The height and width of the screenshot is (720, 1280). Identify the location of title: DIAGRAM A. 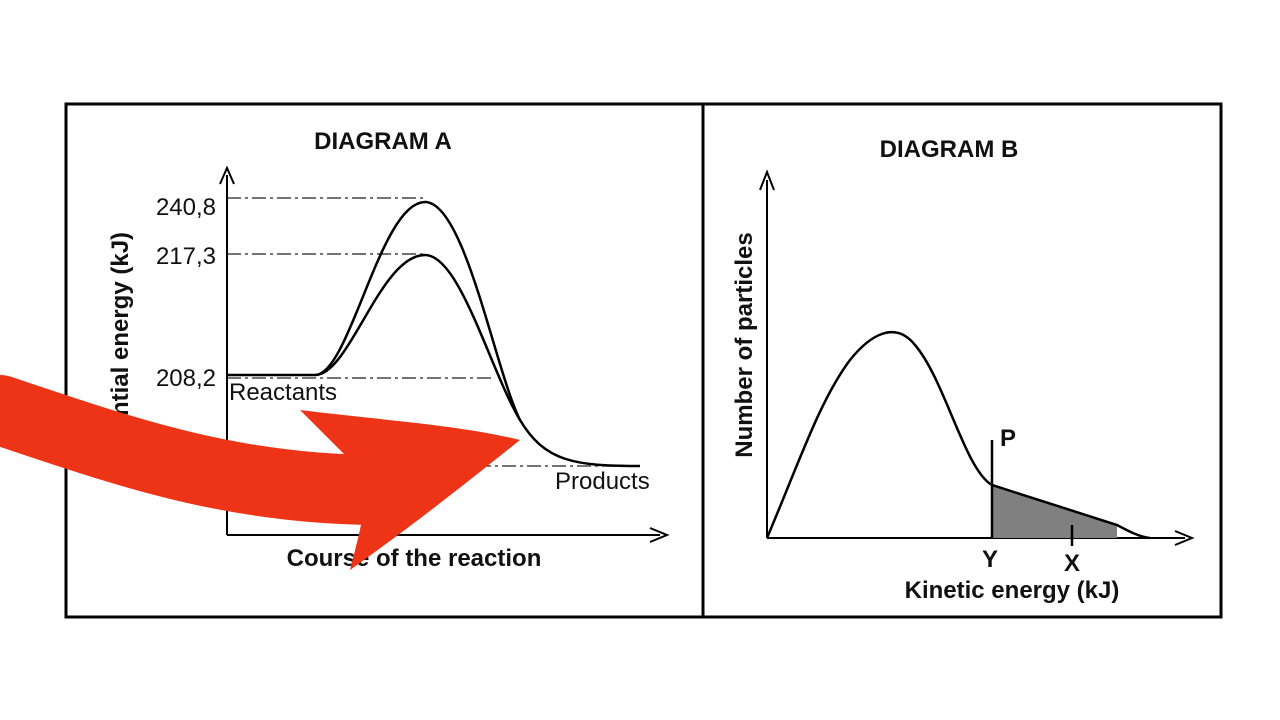
(383, 141).